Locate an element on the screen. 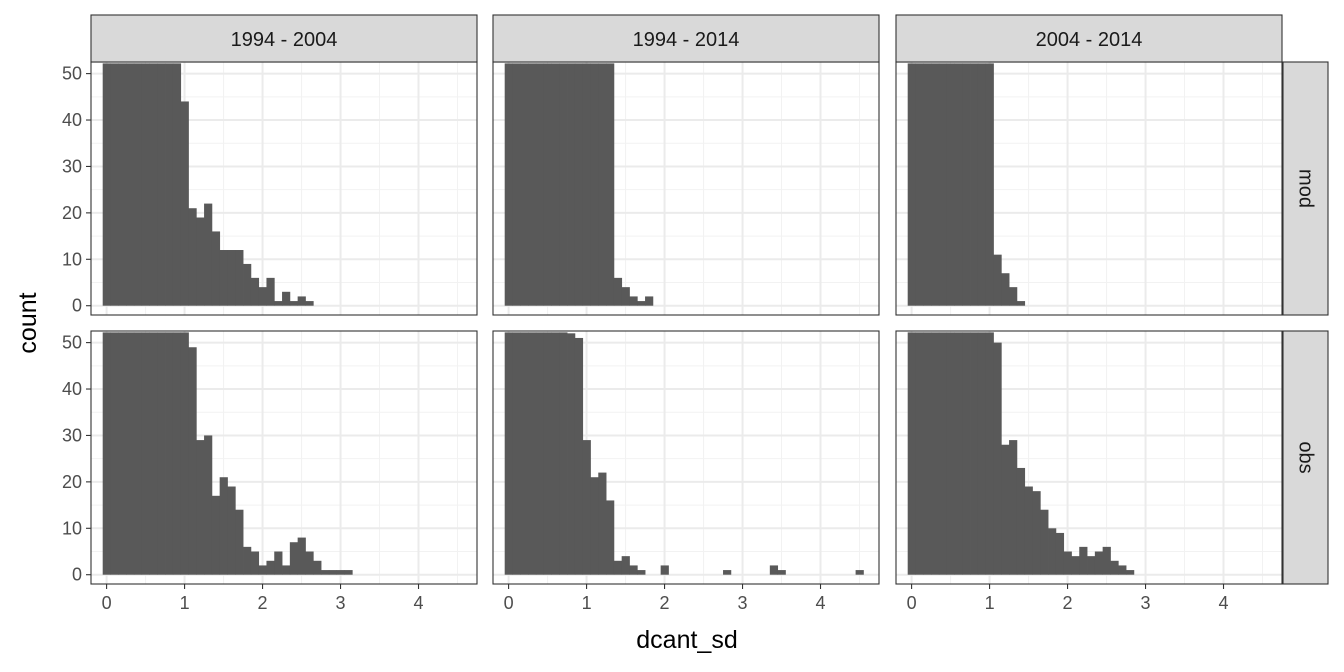 The height and width of the screenshot is (672, 1344). y-tick-label: 50 is located at coordinates (72, 74).